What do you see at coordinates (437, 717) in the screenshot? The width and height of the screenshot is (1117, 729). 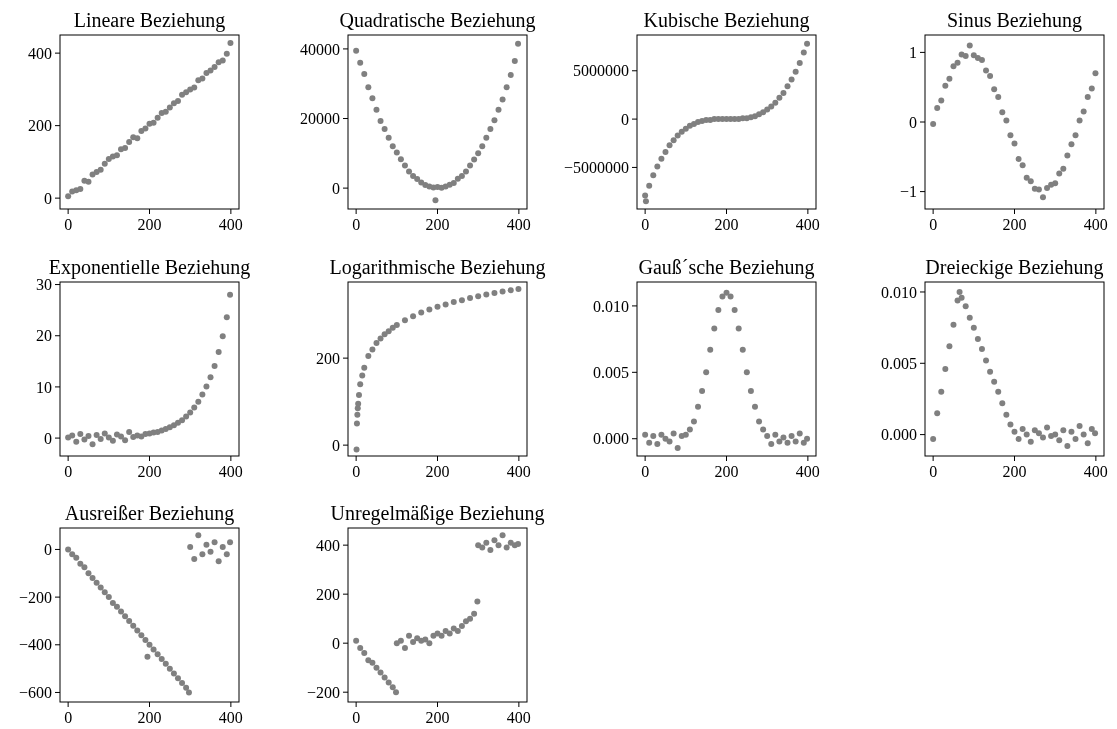 I see `x-tick-label: 200` at bounding box center [437, 717].